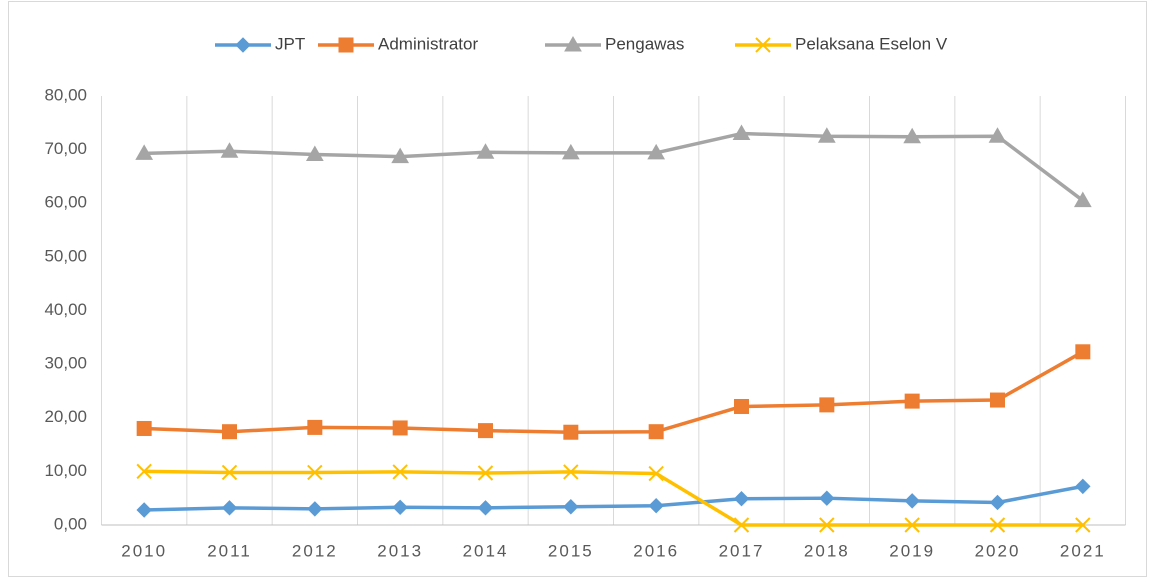 The width and height of the screenshot is (1155, 579). What do you see at coordinates (428, 43) in the screenshot?
I see `legend-label: Administrator` at bounding box center [428, 43].